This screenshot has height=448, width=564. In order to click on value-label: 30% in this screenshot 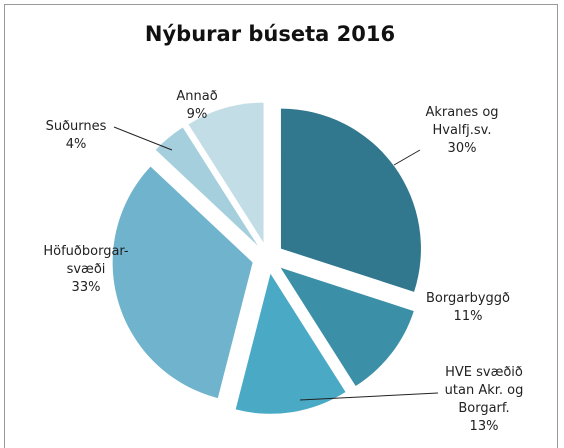, I will do `click(462, 148)`.